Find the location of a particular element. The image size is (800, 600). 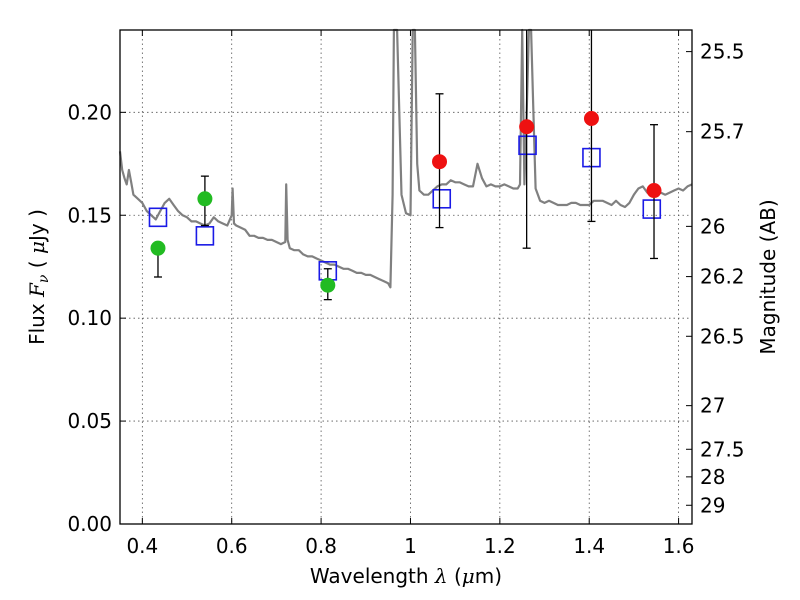

right-tick-label: 29 is located at coordinates (712, 505).